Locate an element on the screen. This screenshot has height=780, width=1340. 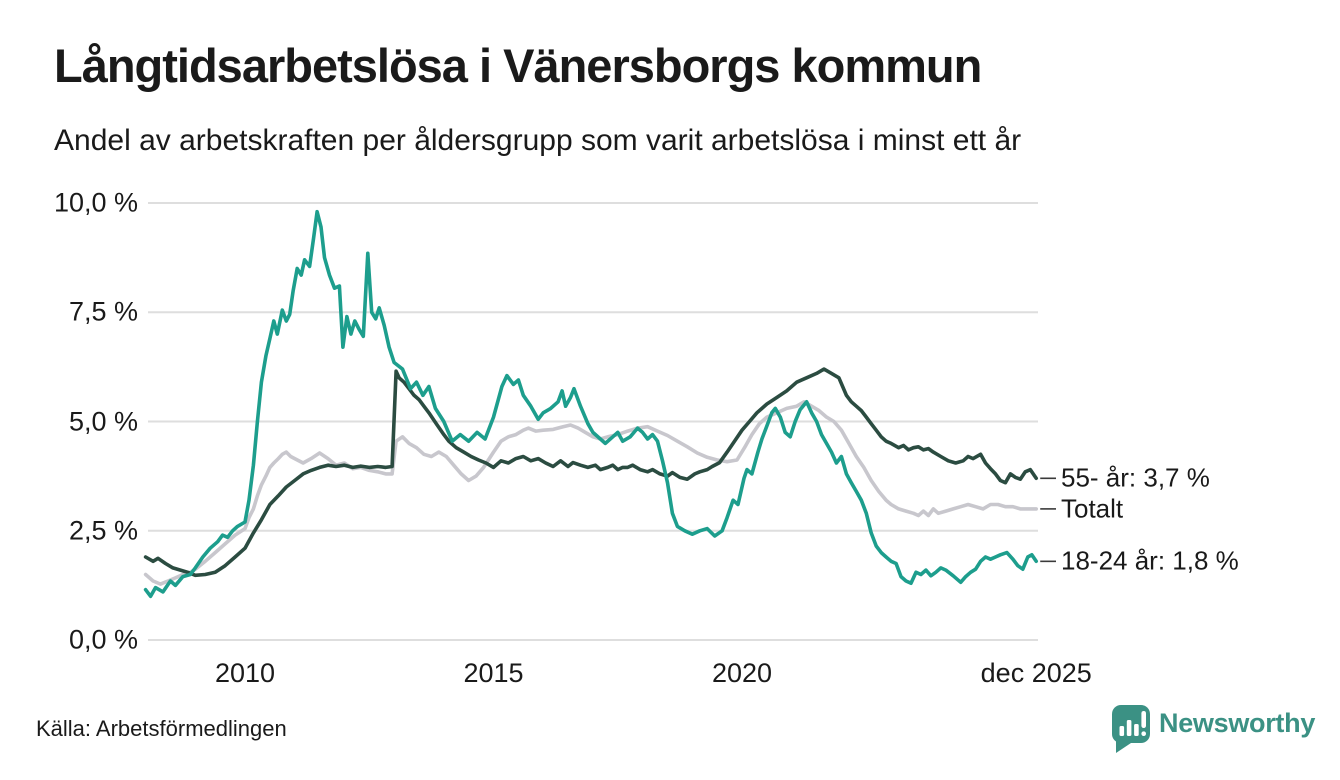
page-title: Långtidsarbetslösa i Vänersborgs kommun is located at coordinates (518, 65).